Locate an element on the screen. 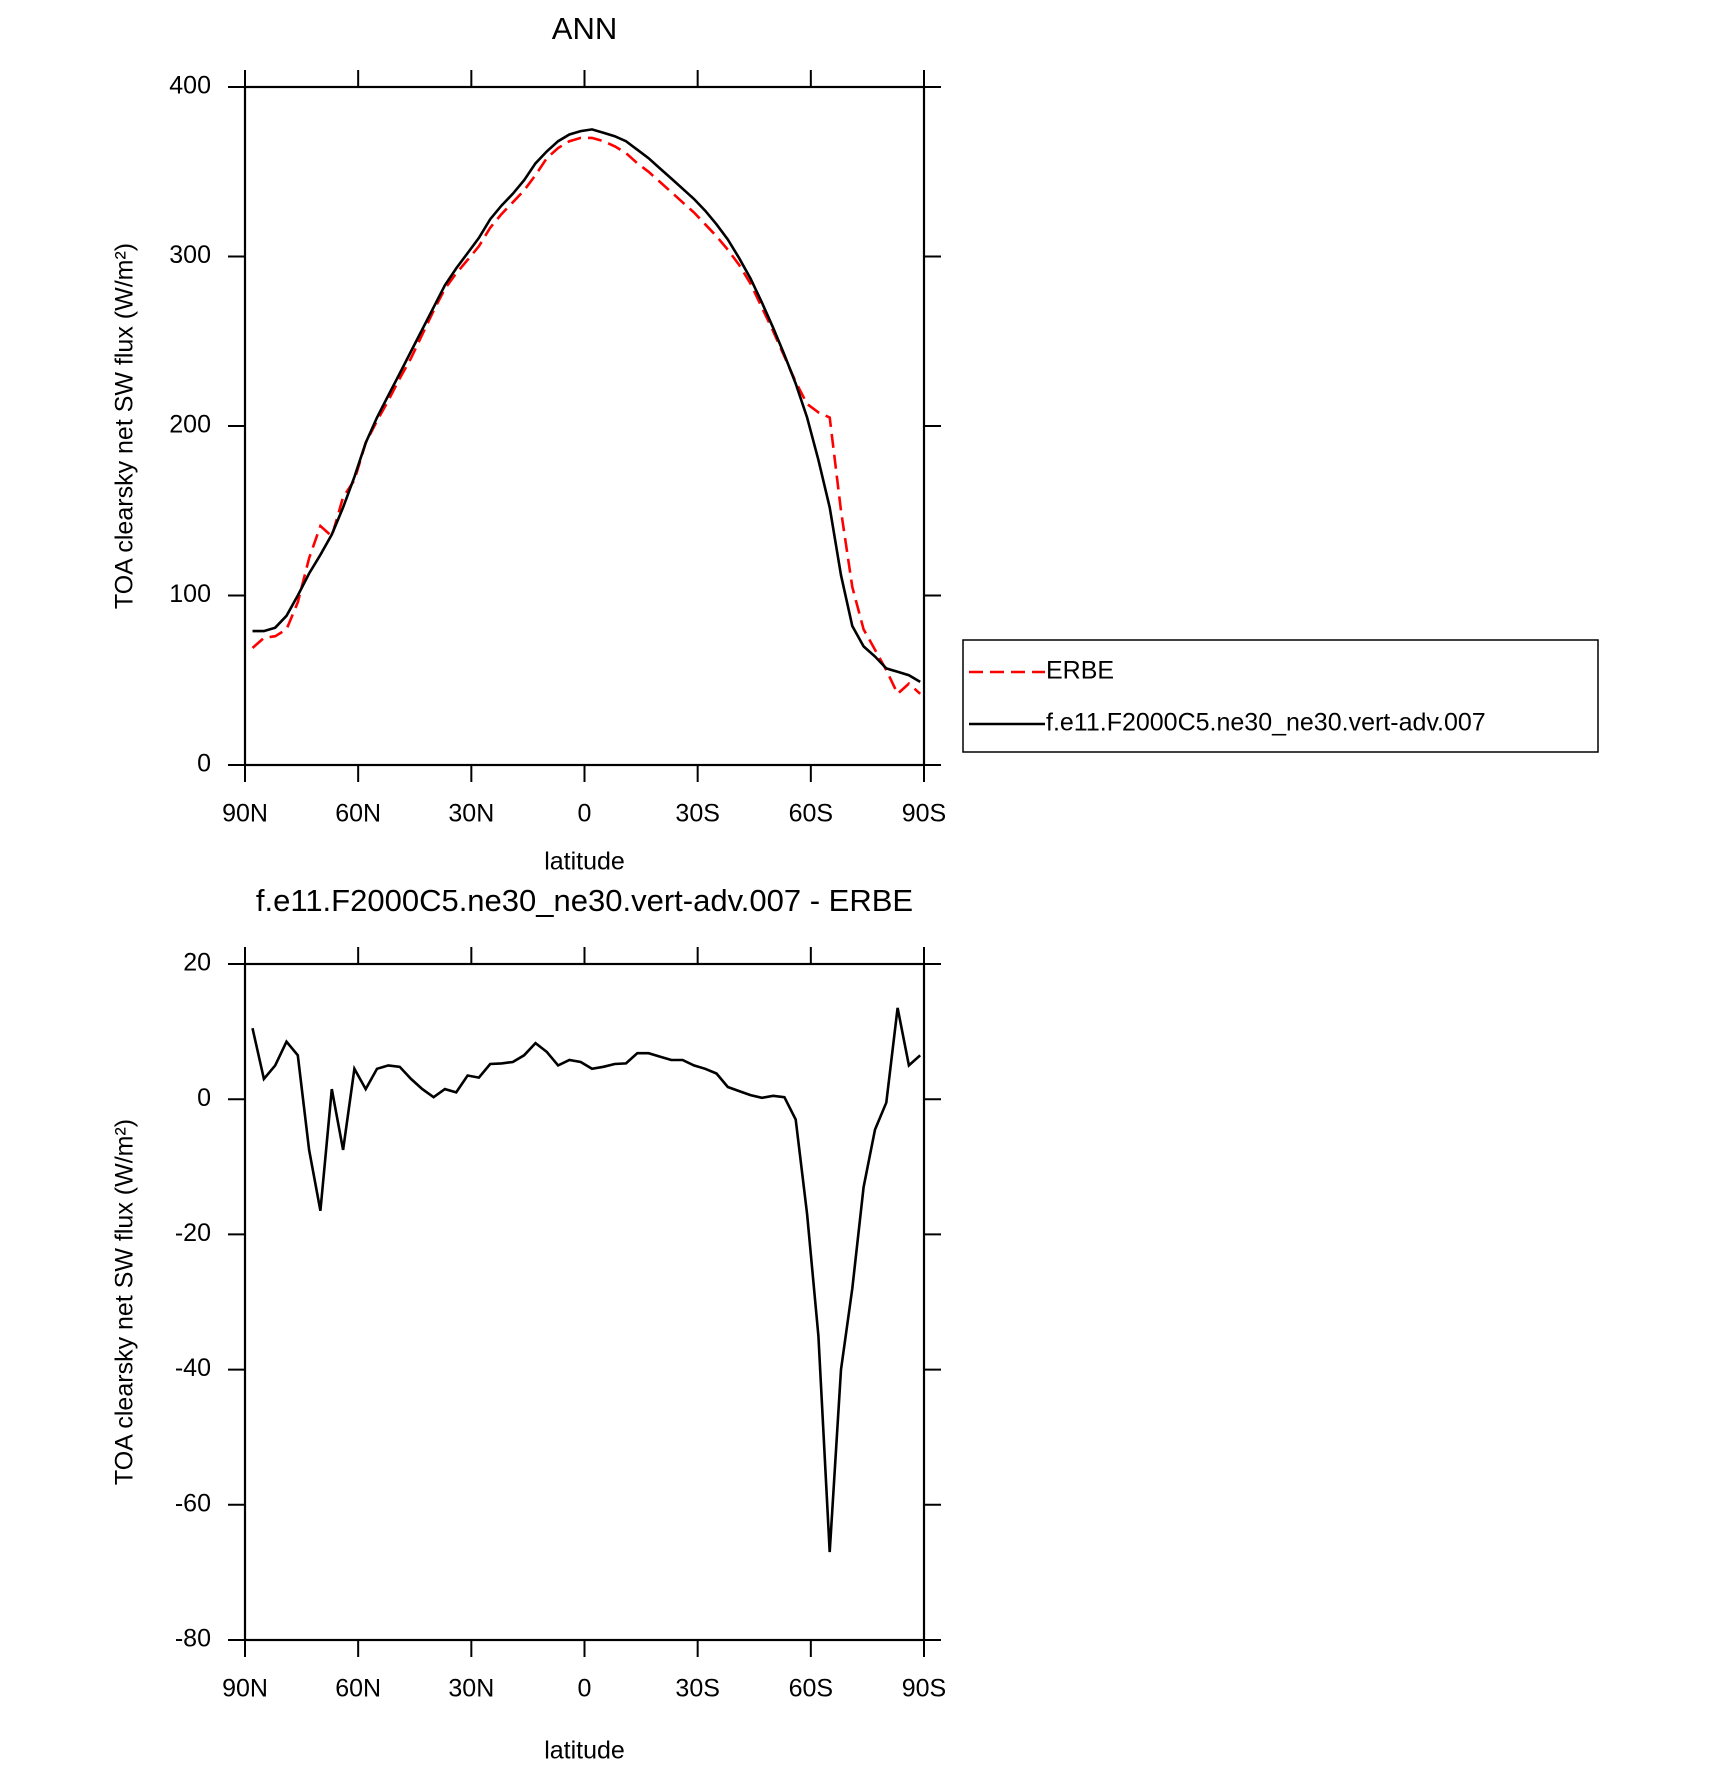  legend-label: ERBE is located at coordinates (1080, 671).